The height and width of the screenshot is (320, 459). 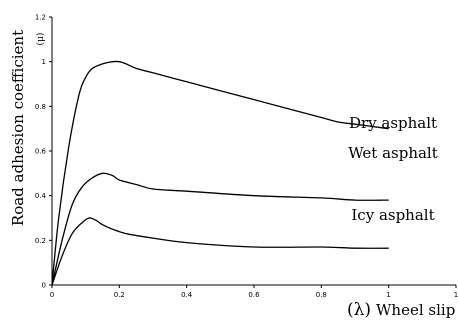 What do you see at coordinates (44, 62) in the screenshot?
I see `y-tick-label: 1` at bounding box center [44, 62].